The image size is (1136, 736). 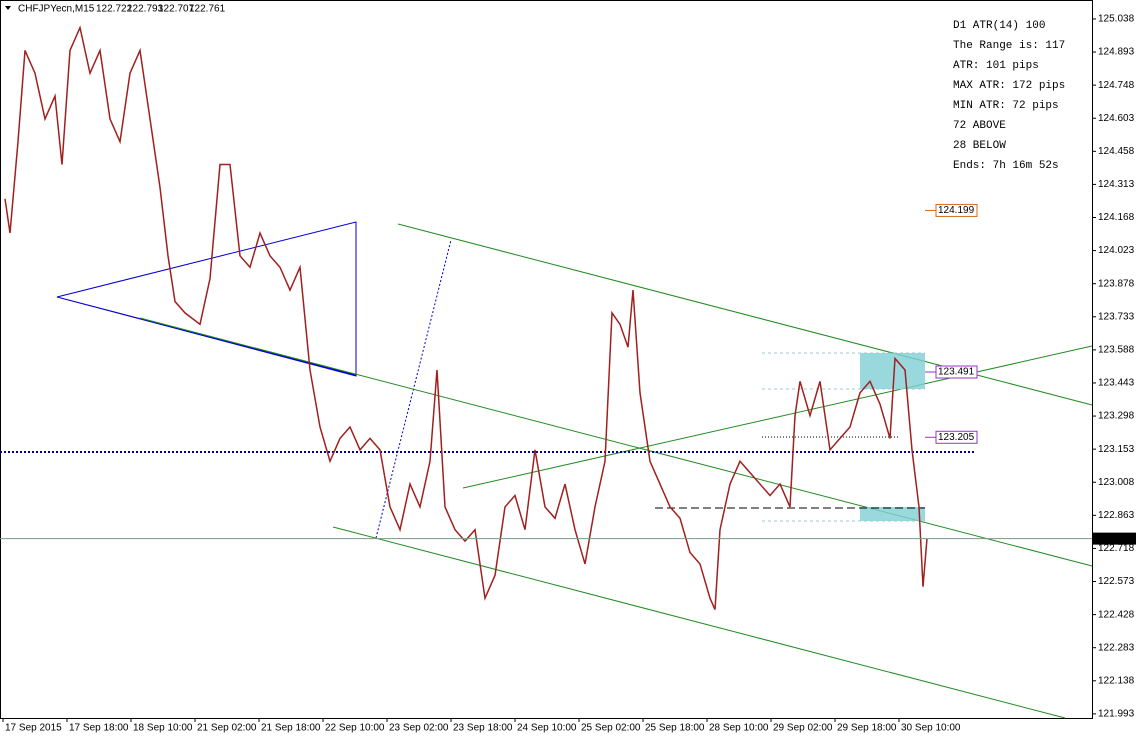 What do you see at coordinates (1116, 184) in the screenshot?
I see `y-tick-label: 124.313` at bounding box center [1116, 184].